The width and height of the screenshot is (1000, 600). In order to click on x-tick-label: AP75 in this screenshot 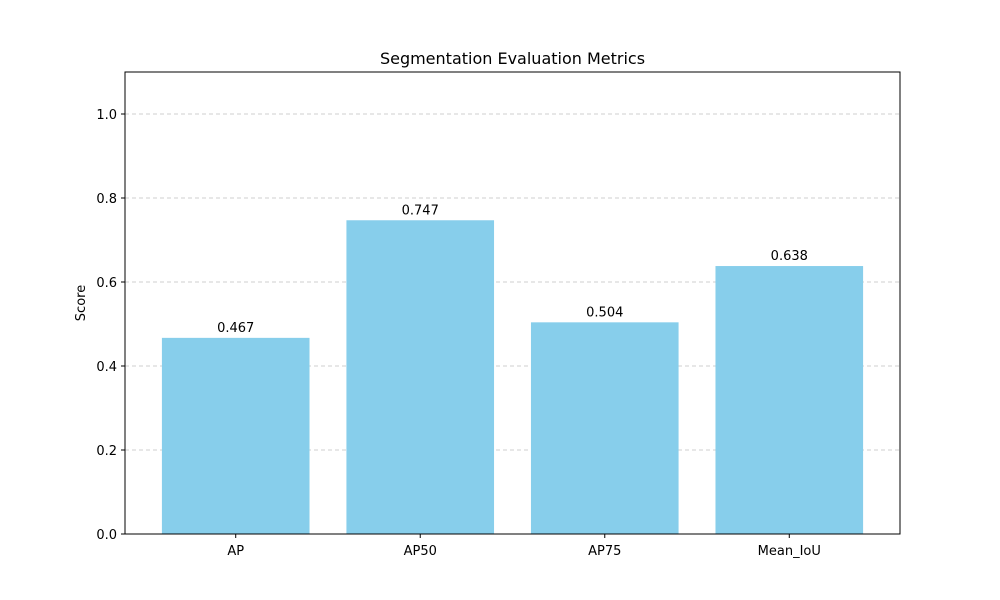, I will do `click(604, 551)`.